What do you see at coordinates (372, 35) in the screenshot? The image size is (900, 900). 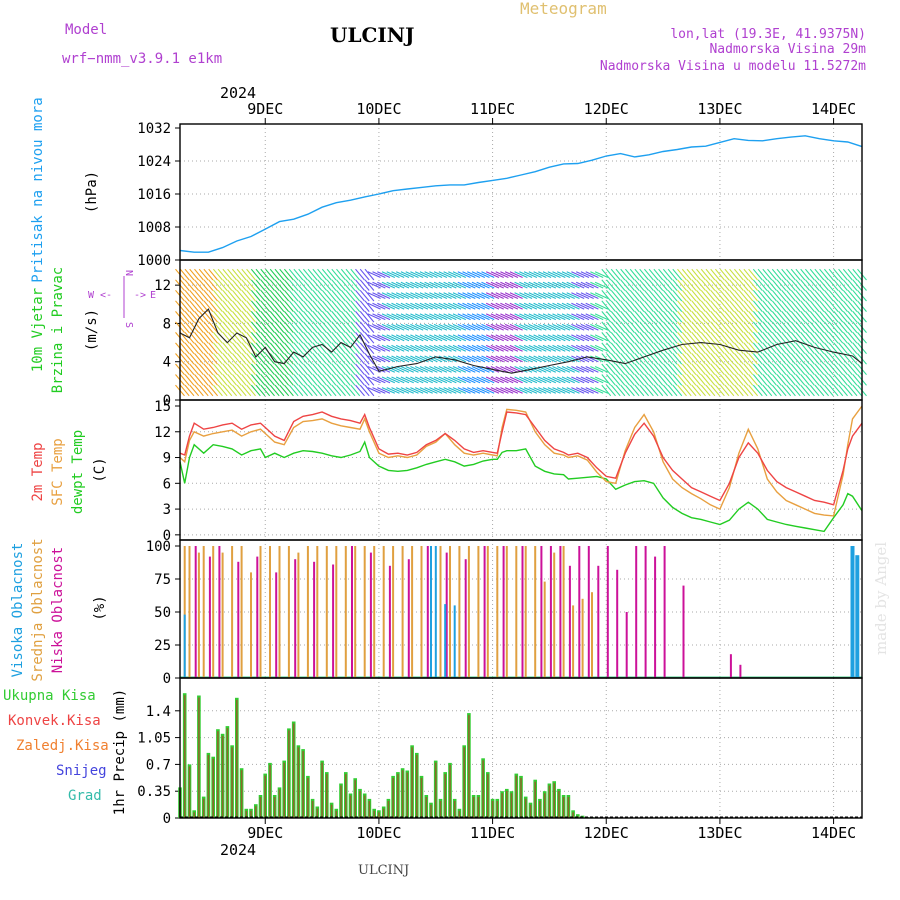 I see `station-title: ULCINJ` at bounding box center [372, 35].